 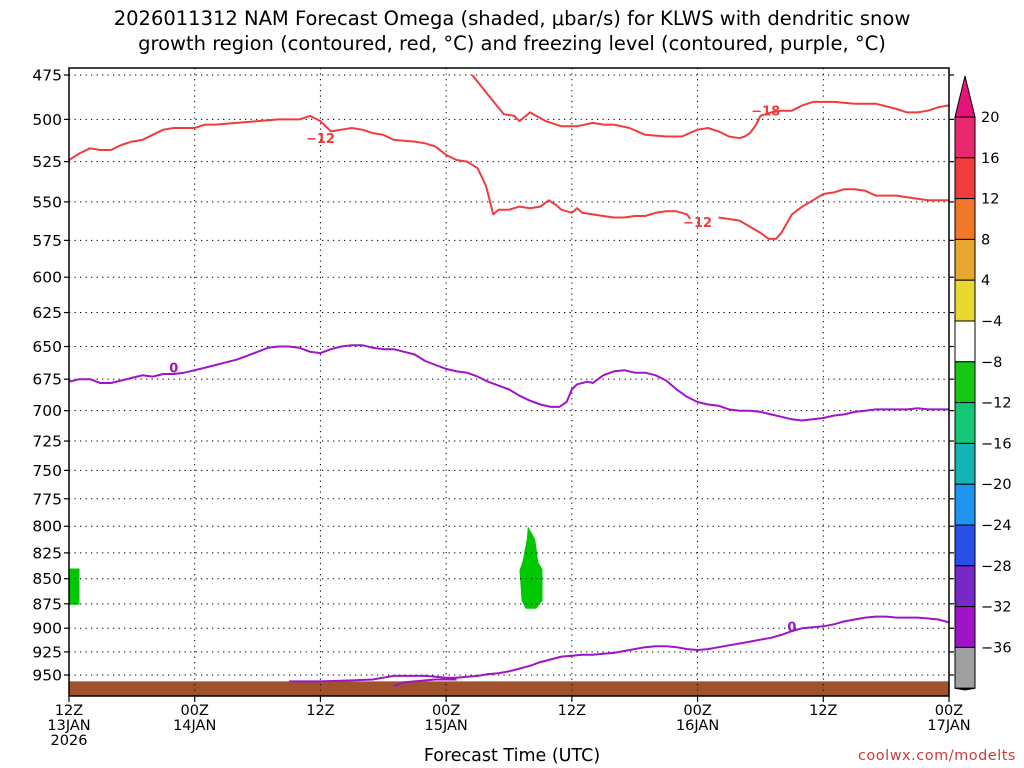 I want to click on y-tick-label: 525, so click(x=47, y=162).